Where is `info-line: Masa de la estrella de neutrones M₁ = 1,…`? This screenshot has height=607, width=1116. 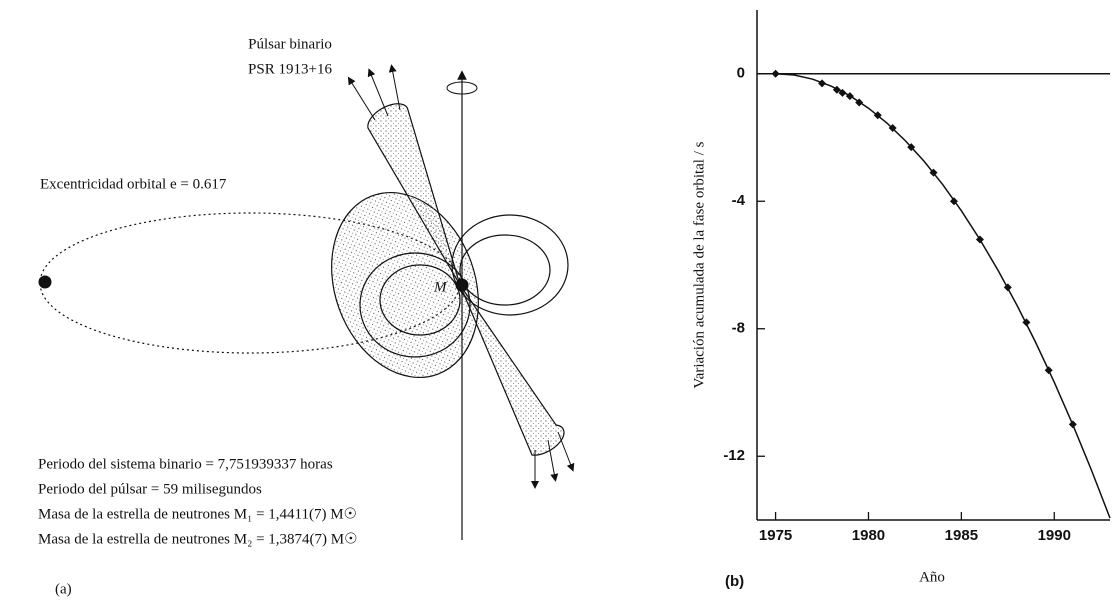 info-line: Masa de la estrella de neutrones M₁ = 1,… is located at coordinates (197, 514).